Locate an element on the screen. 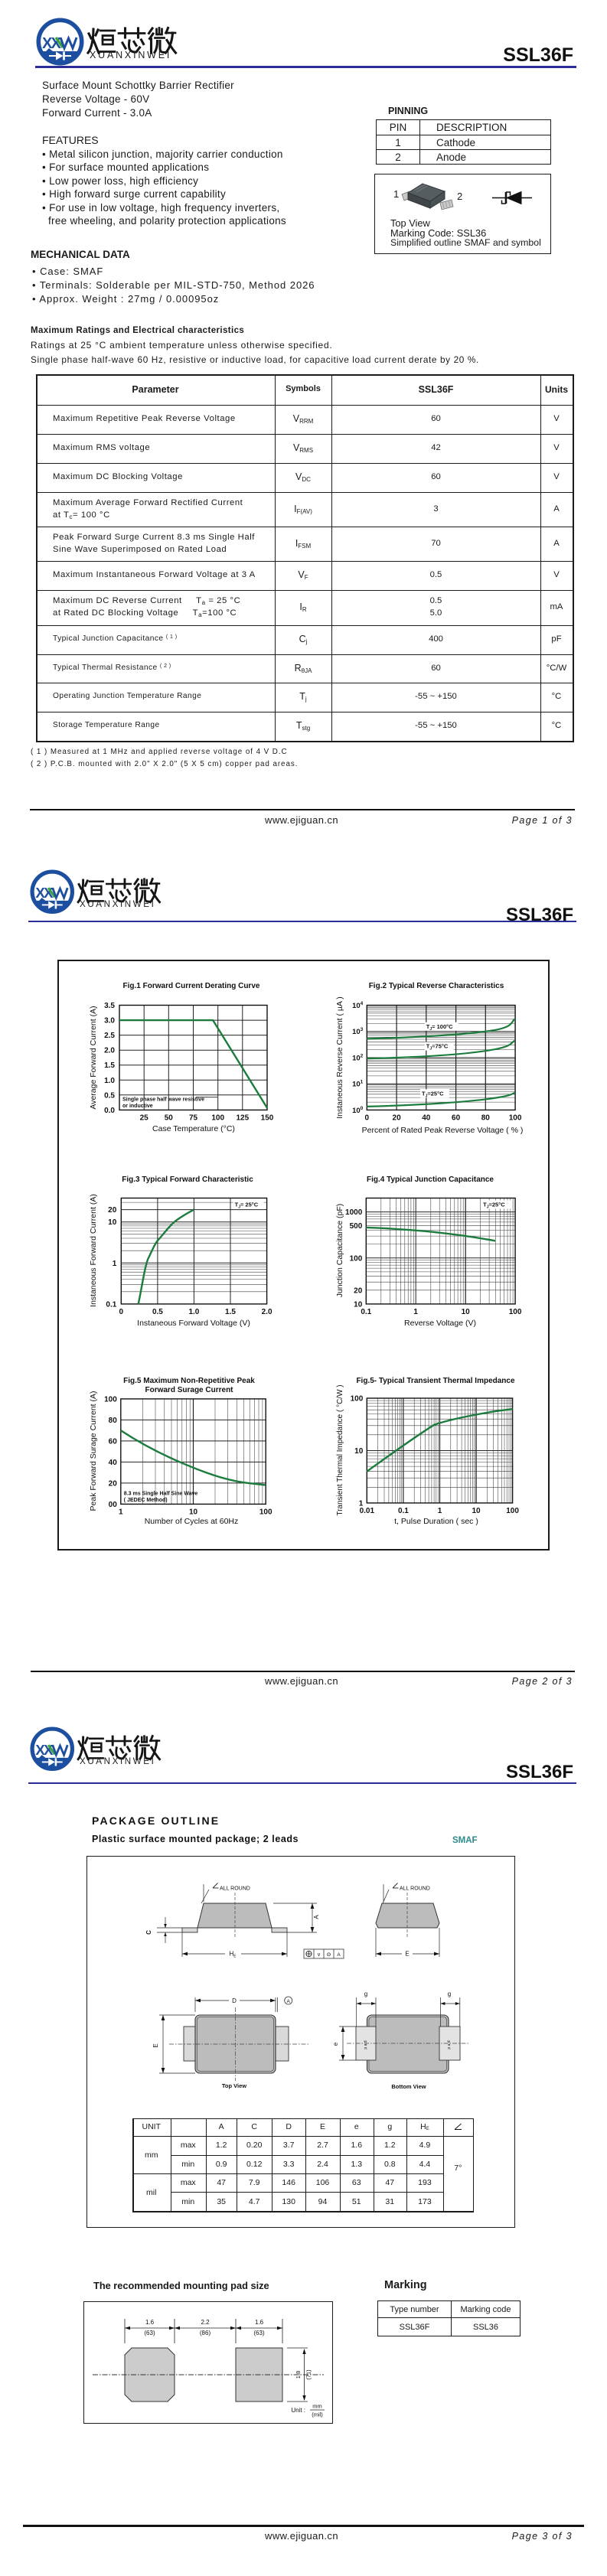  svg-text: 80 is located at coordinates (114, 1421).